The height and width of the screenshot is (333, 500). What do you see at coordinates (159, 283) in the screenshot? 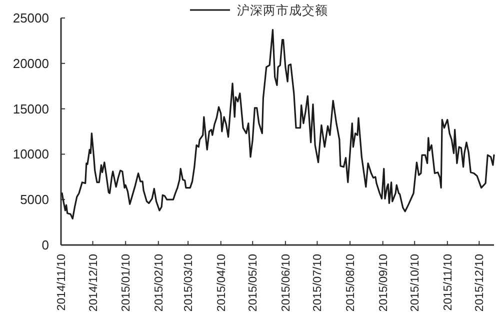
I see `x-tick-label: 2015/02/10` at bounding box center [159, 283].